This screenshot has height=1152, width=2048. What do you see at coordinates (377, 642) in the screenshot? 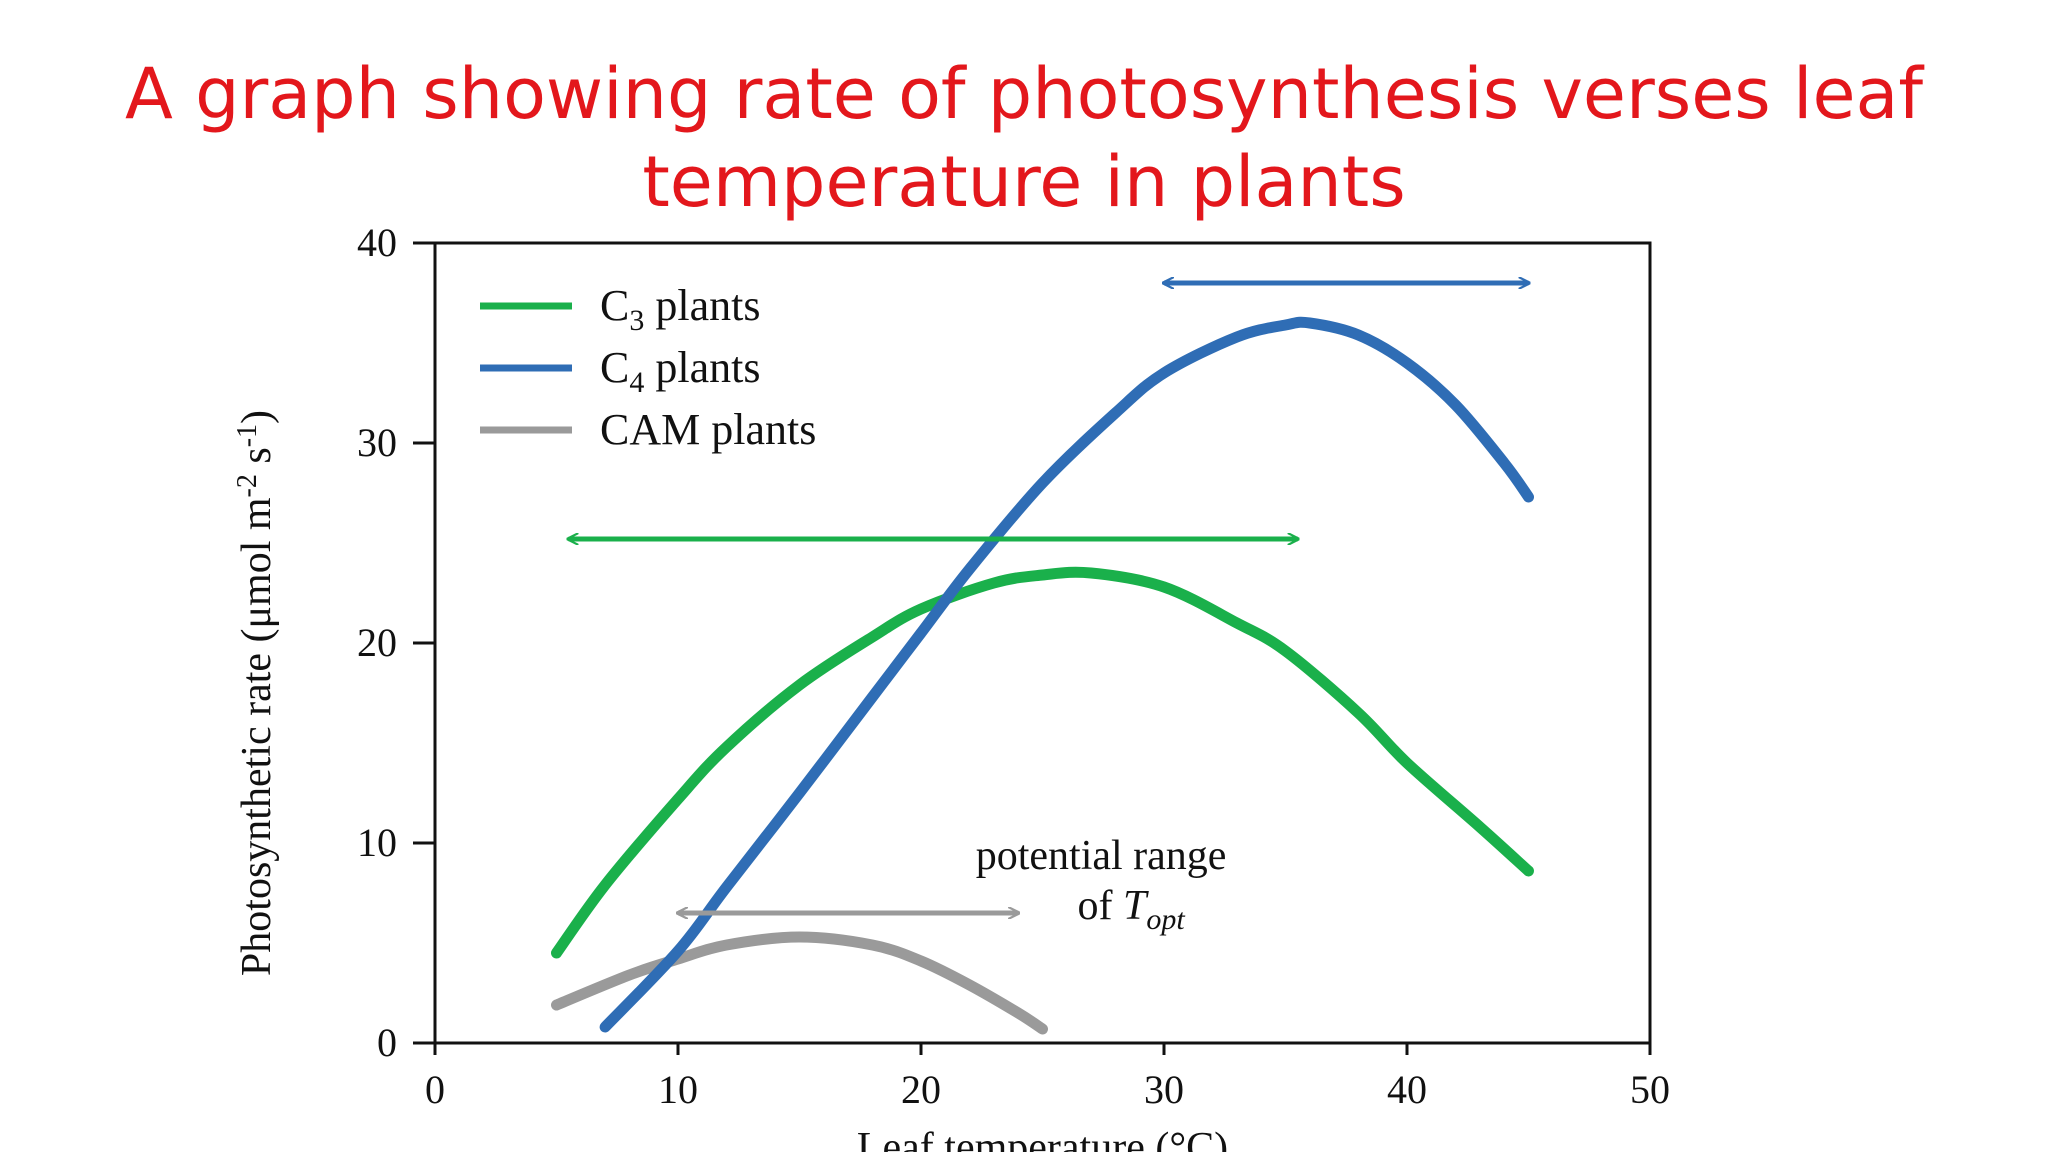
I see `y-tick-label: 20` at bounding box center [377, 642].